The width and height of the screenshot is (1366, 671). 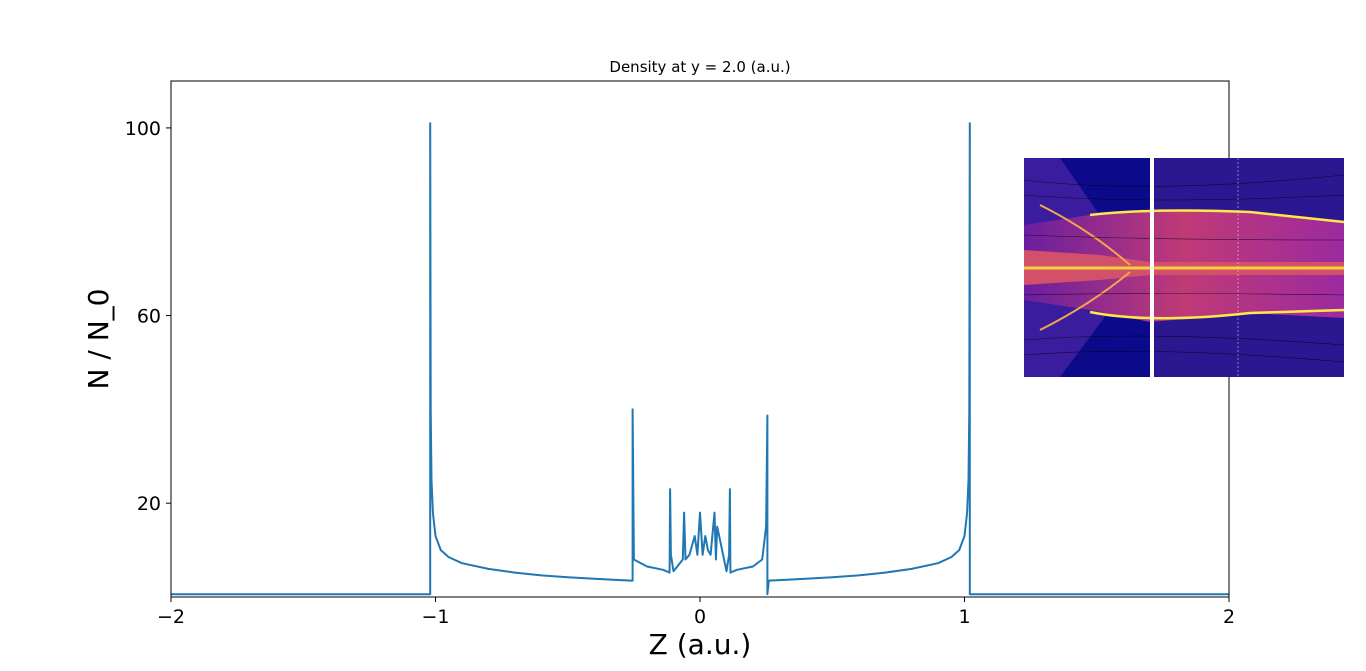 What do you see at coordinates (143, 129) in the screenshot?
I see `y-tick-label: 100` at bounding box center [143, 129].